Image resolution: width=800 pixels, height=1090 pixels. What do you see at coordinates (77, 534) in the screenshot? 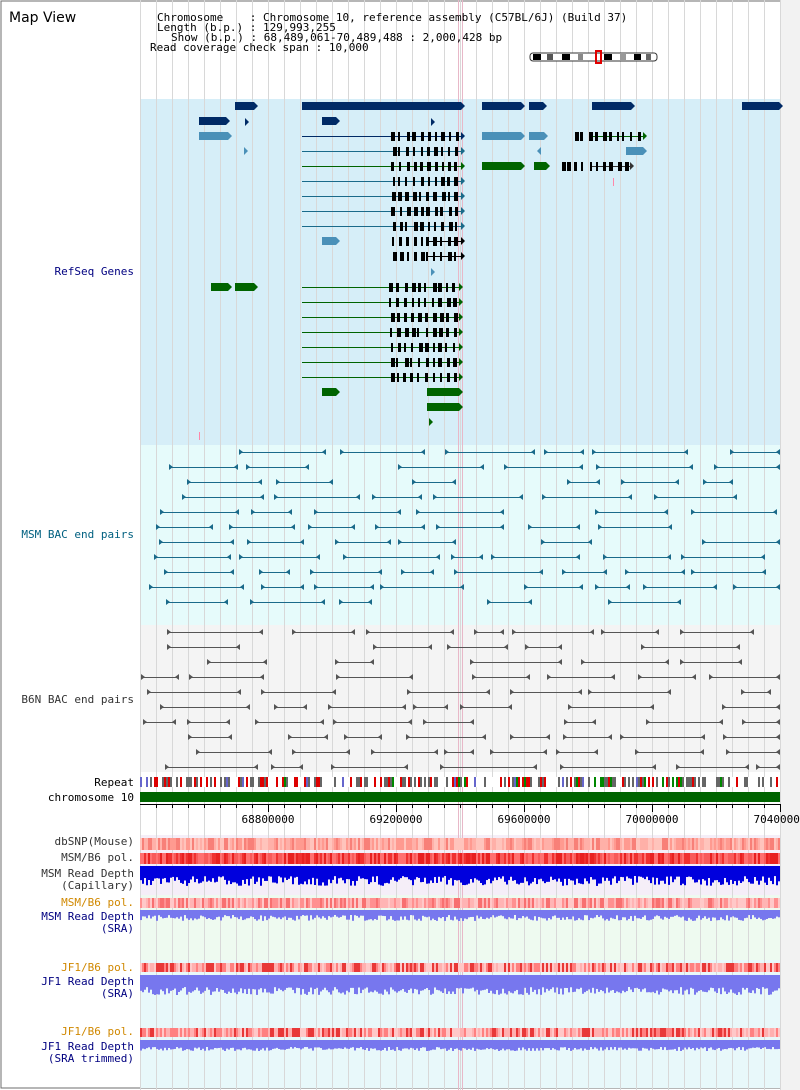
I see `track-label-msm-bac: MSM BAC end pairs` at bounding box center [77, 534].